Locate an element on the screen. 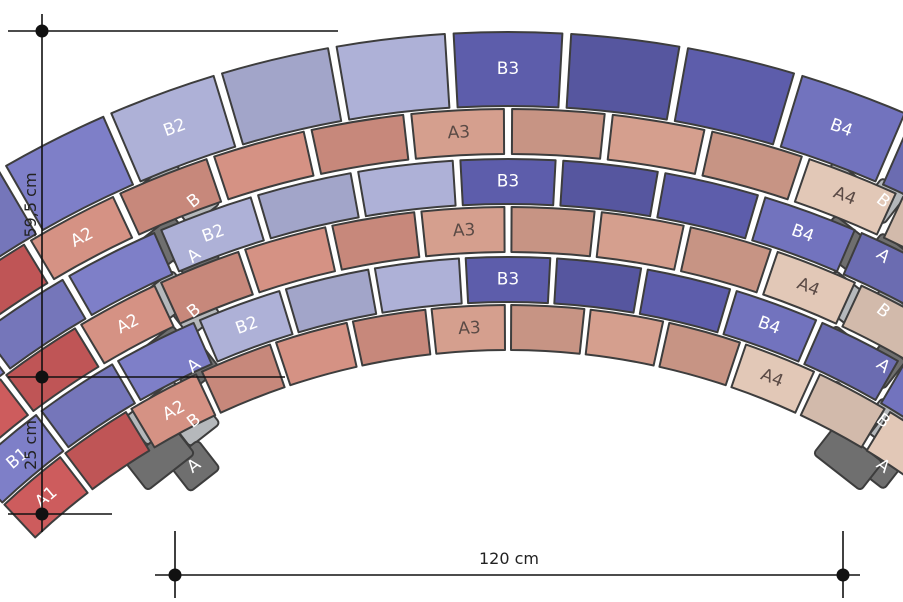 The image size is (903, 602). width-label: 120 cm is located at coordinates (509, 558).